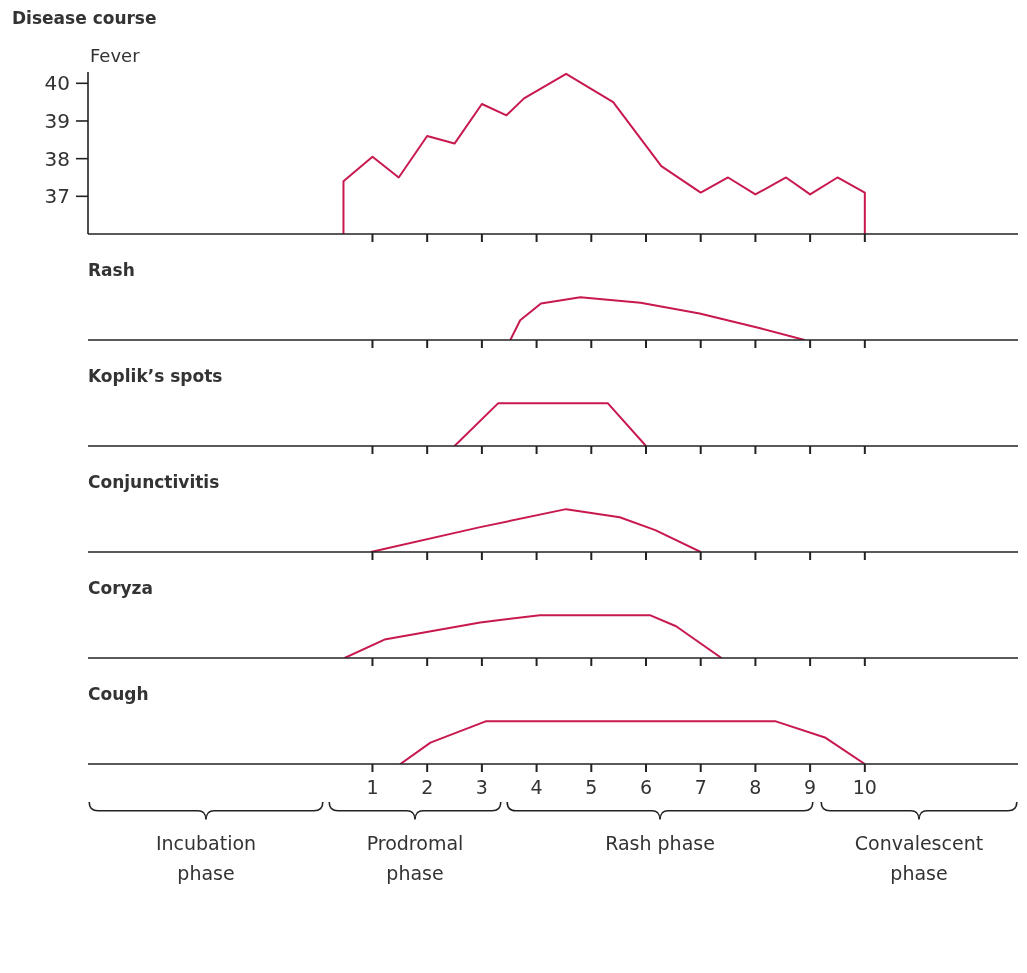 This screenshot has width=1027, height=973. I want to click on x-tick-label: 10, so click(864, 787).